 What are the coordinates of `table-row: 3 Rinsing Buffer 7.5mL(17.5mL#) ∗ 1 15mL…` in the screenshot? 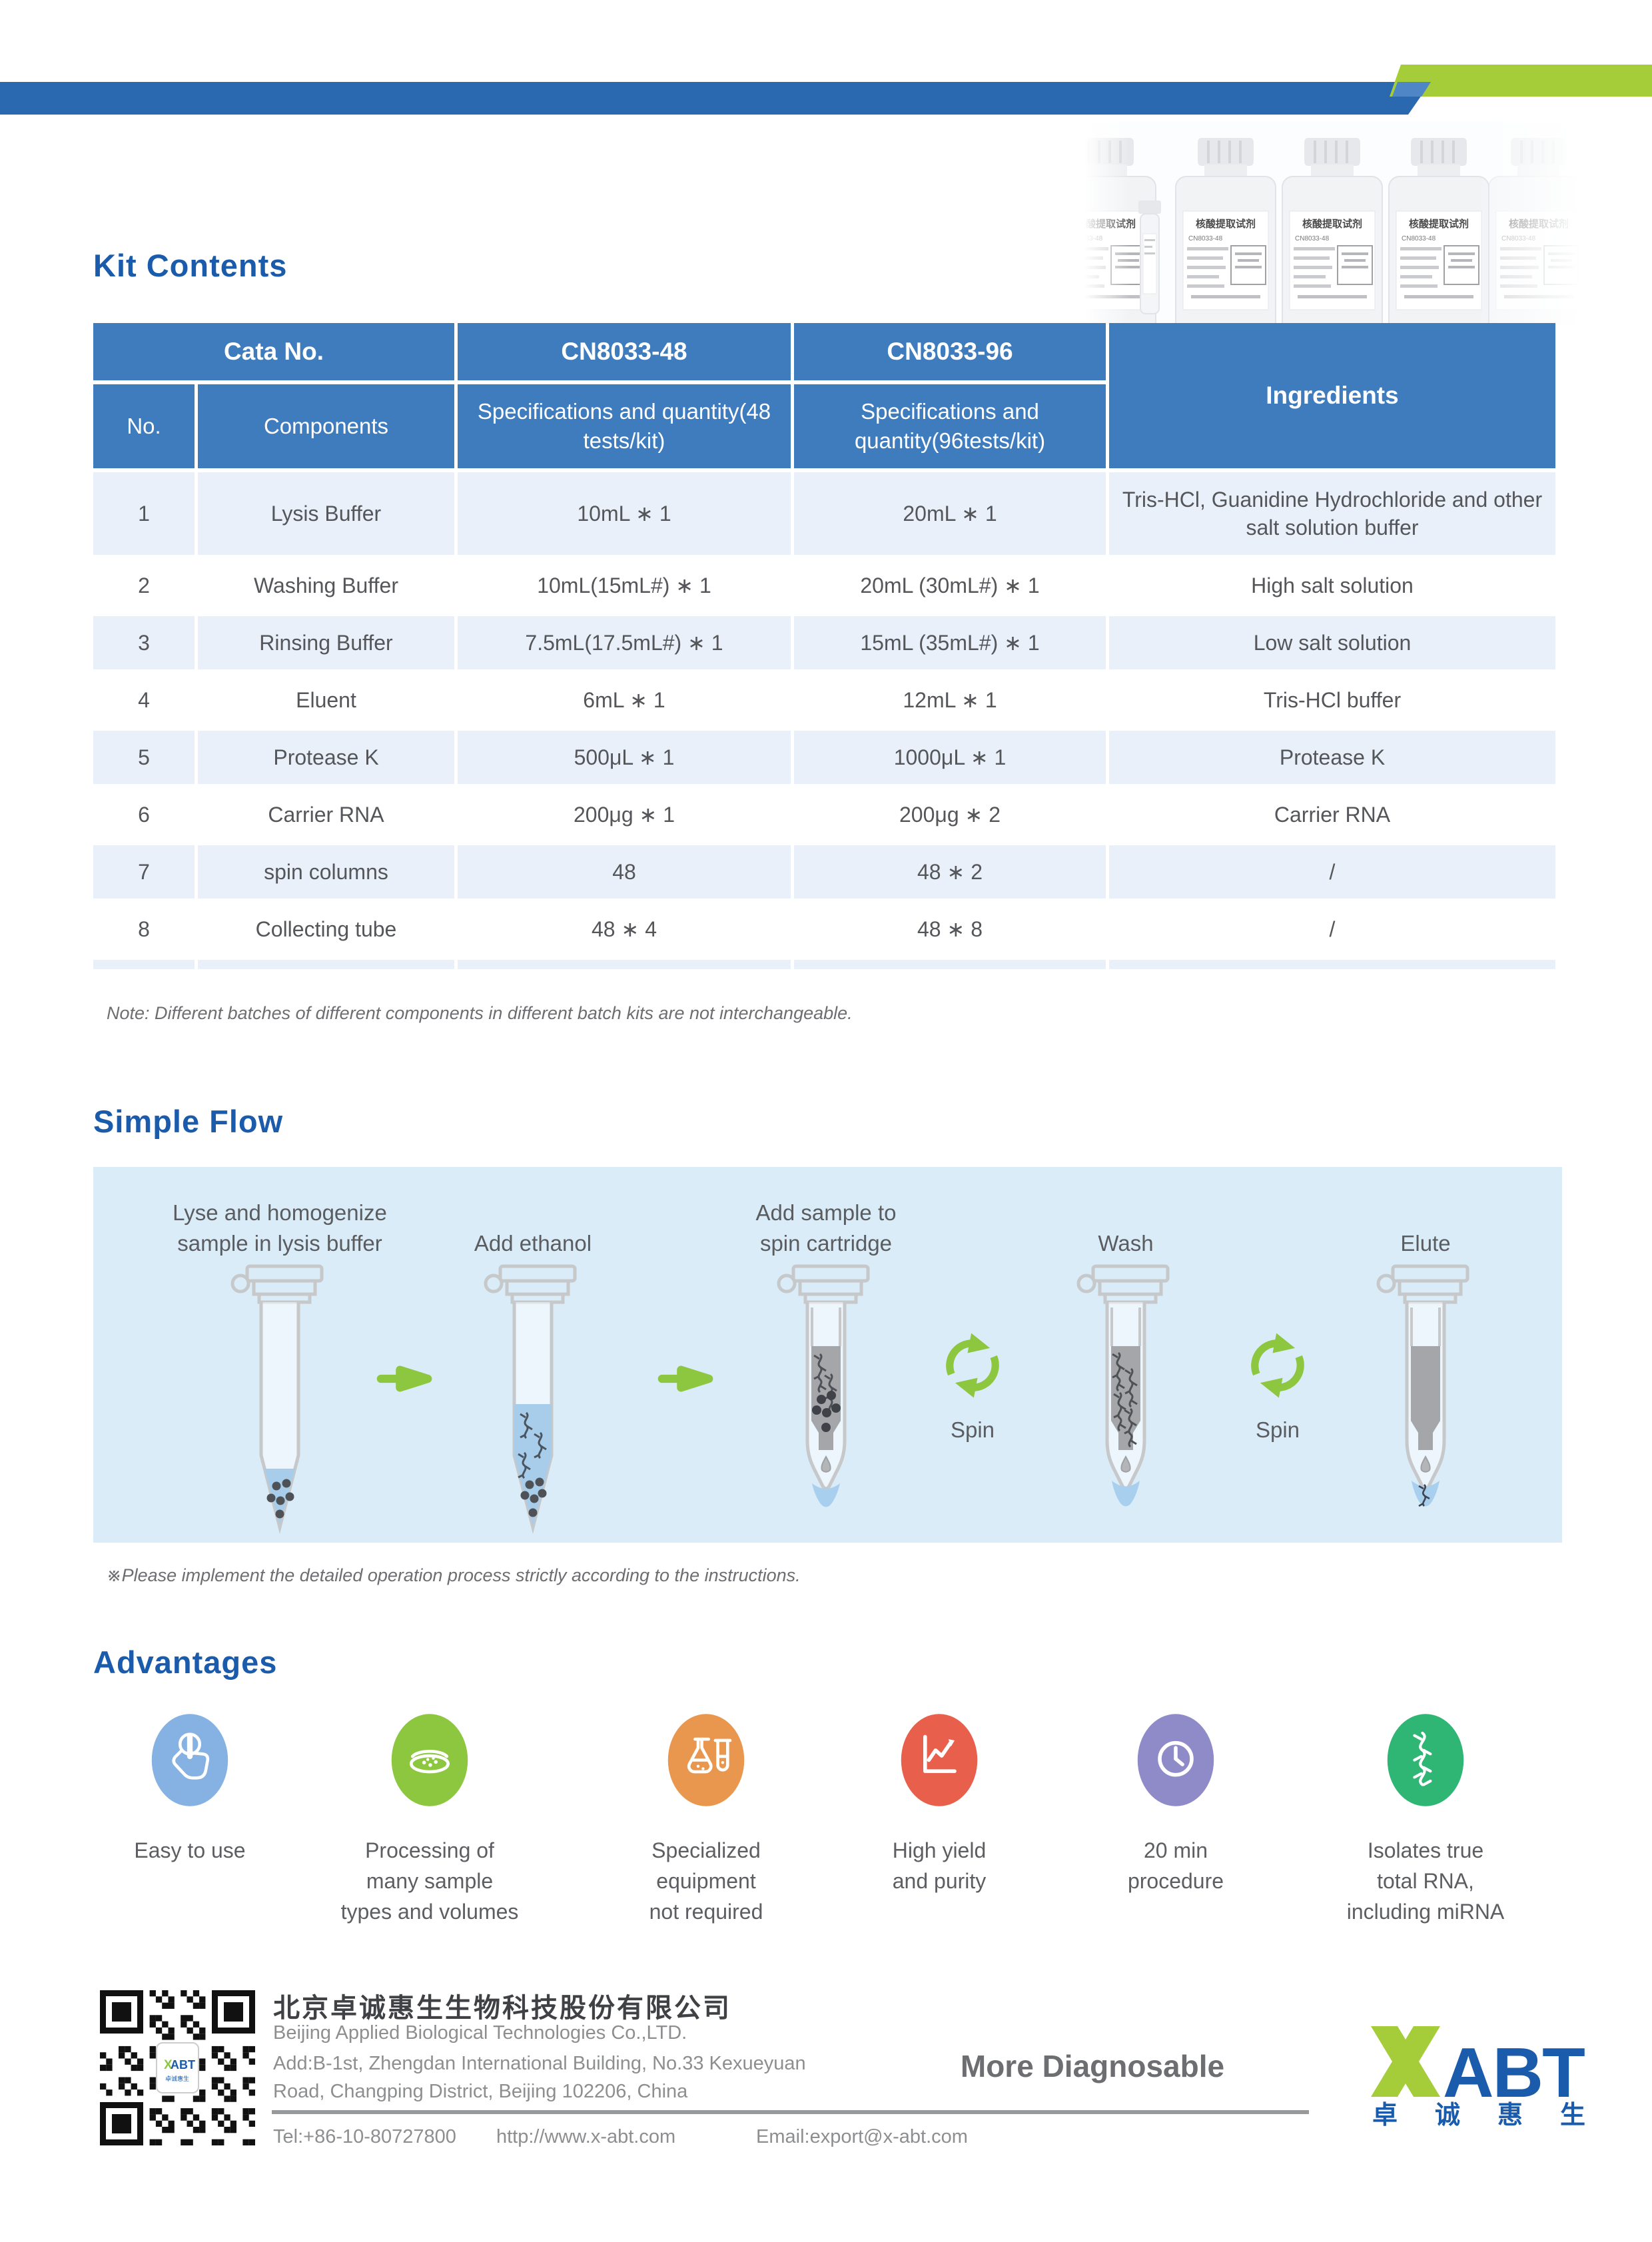 It's located at (824, 642).